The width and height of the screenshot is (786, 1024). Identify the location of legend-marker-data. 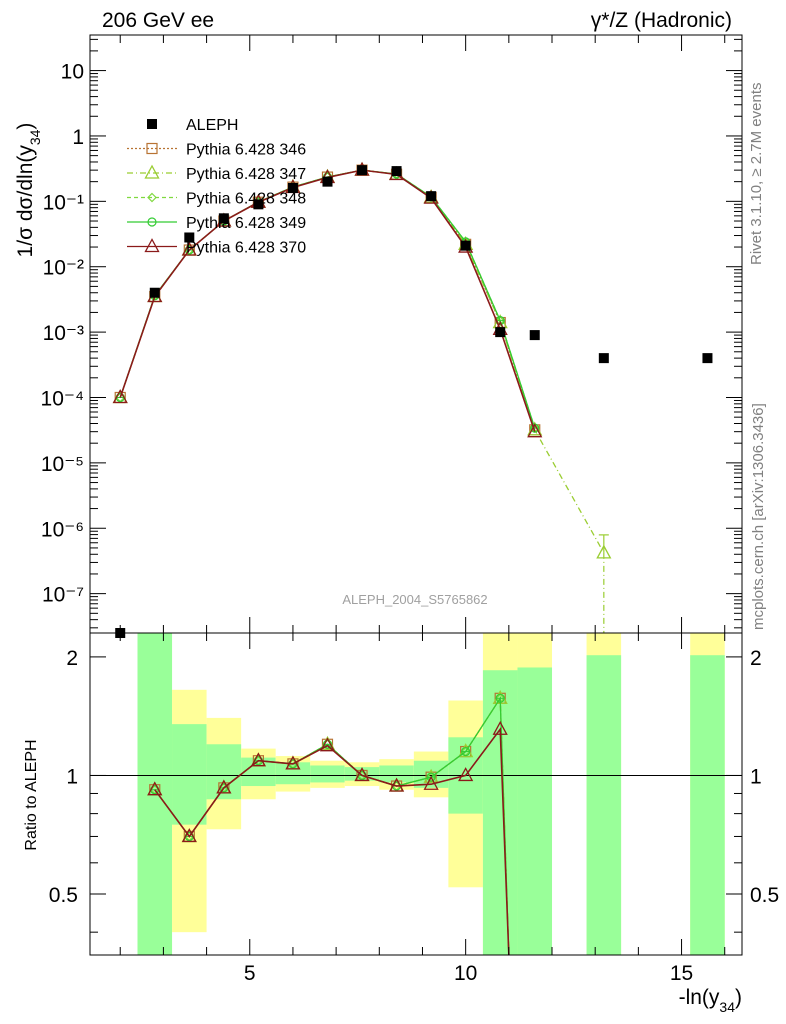
(152, 124).